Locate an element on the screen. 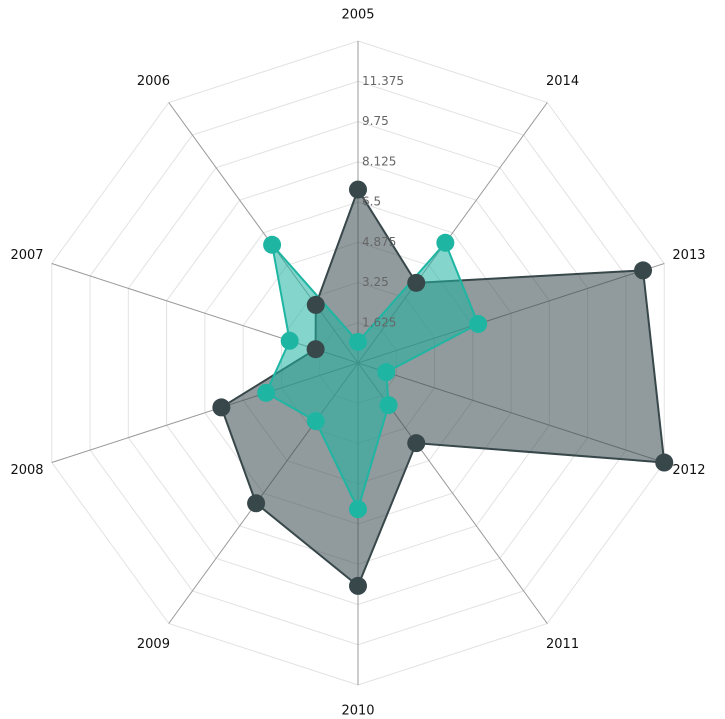 This screenshot has width=725, height=719. category-label: 2010 is located at coordinates (357, 711).